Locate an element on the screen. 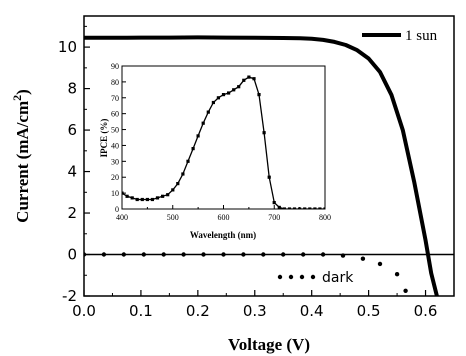 The width and height of the screenshot is (466, 356). y-tick-label: 0 is located at coordinates (72, 255).